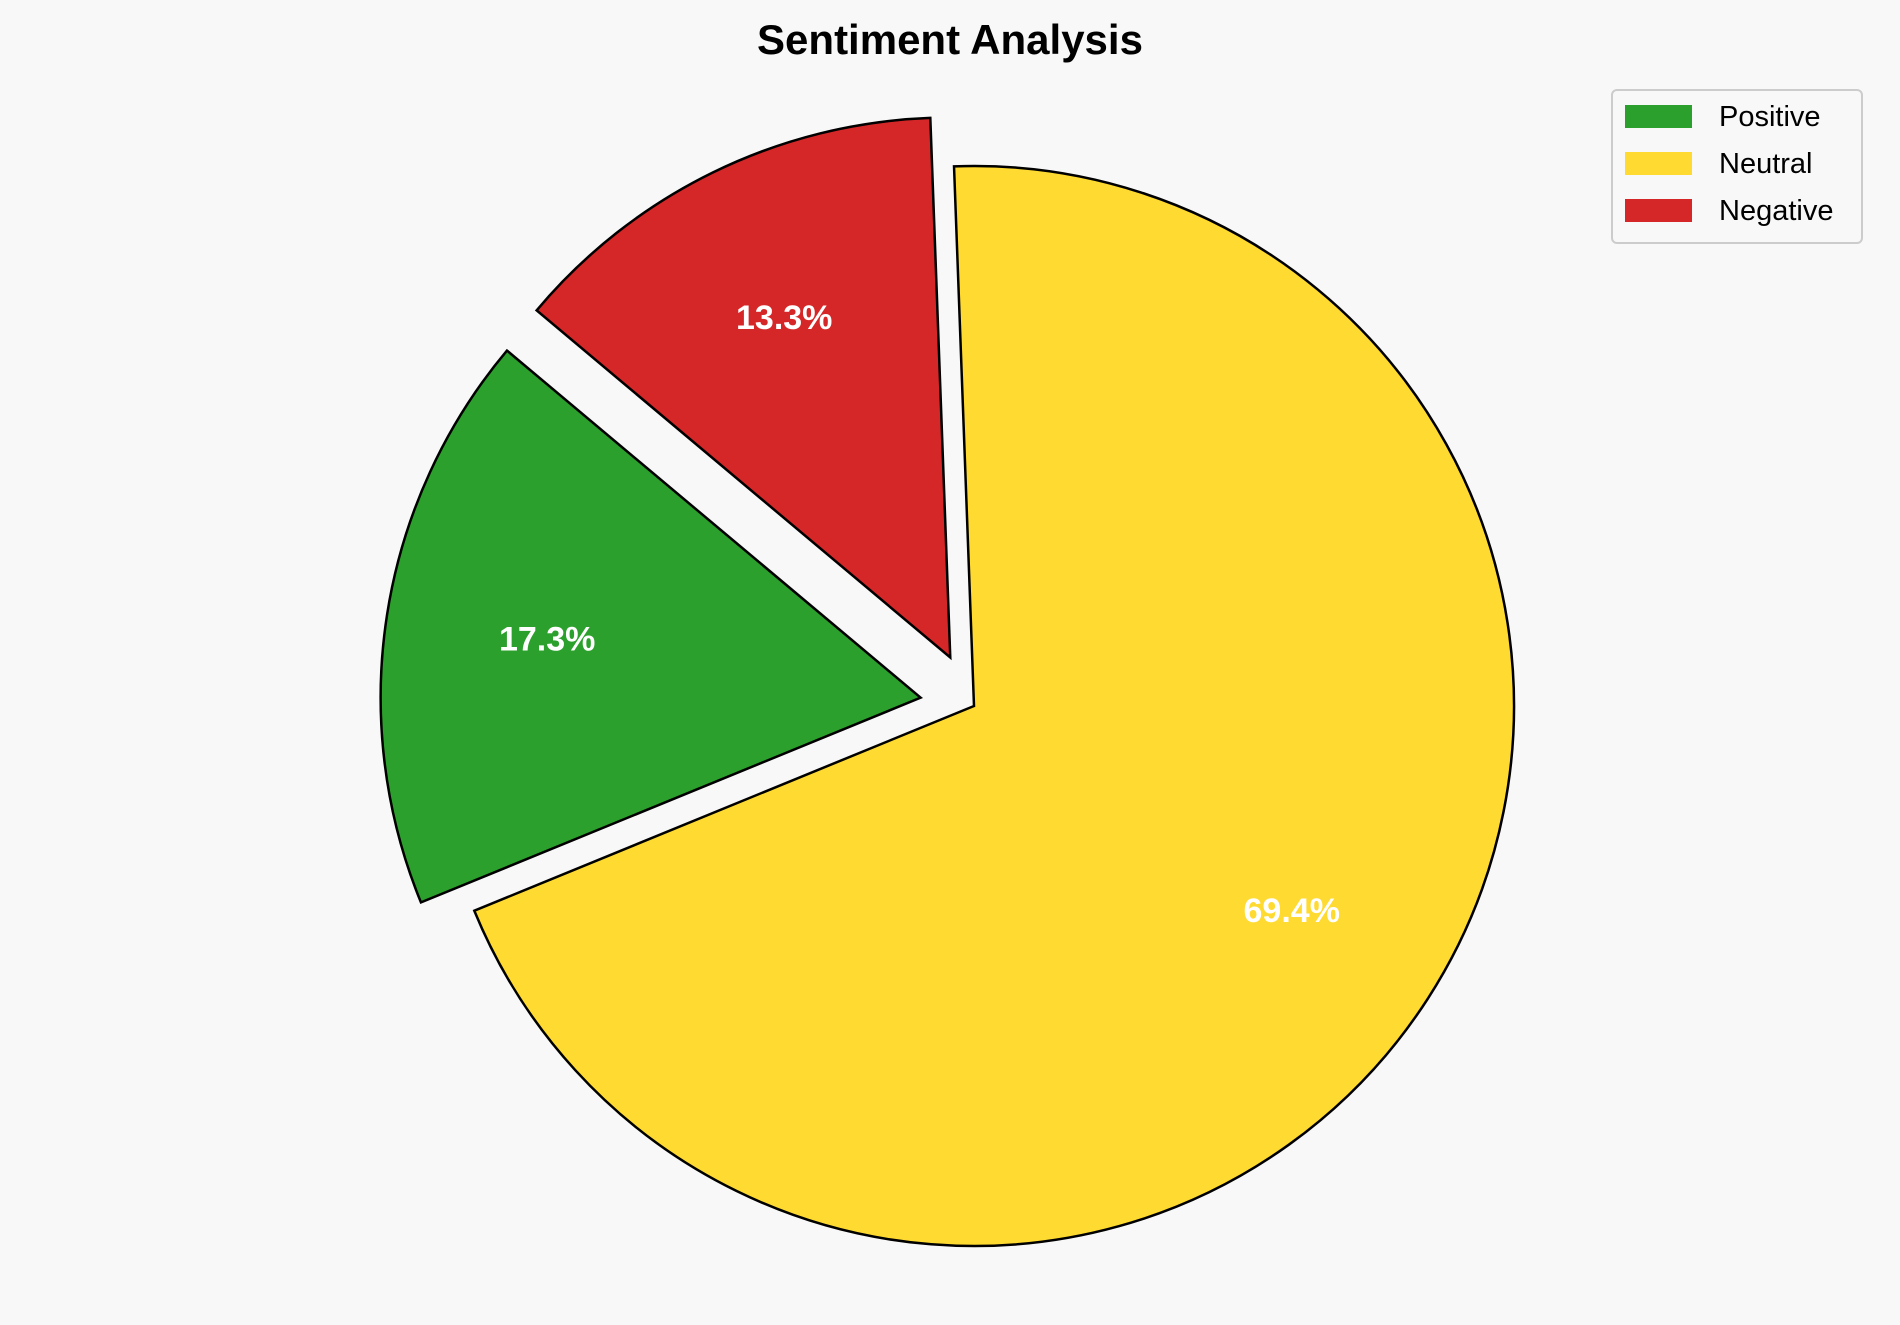  Describe the element at coordinates (1658, 163) in the screenshot. I see `legend-swatch-neutral` at that location.